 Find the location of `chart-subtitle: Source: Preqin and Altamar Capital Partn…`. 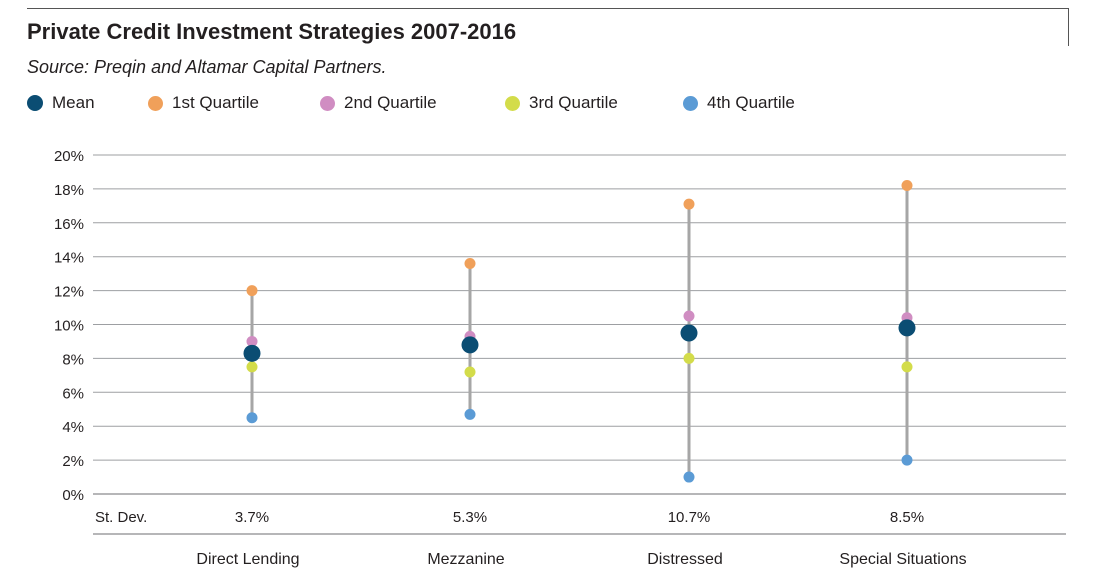

chart-subtitle: Source: Preqin and Altamar Capital Partn… is located at coordinates (207, 67).